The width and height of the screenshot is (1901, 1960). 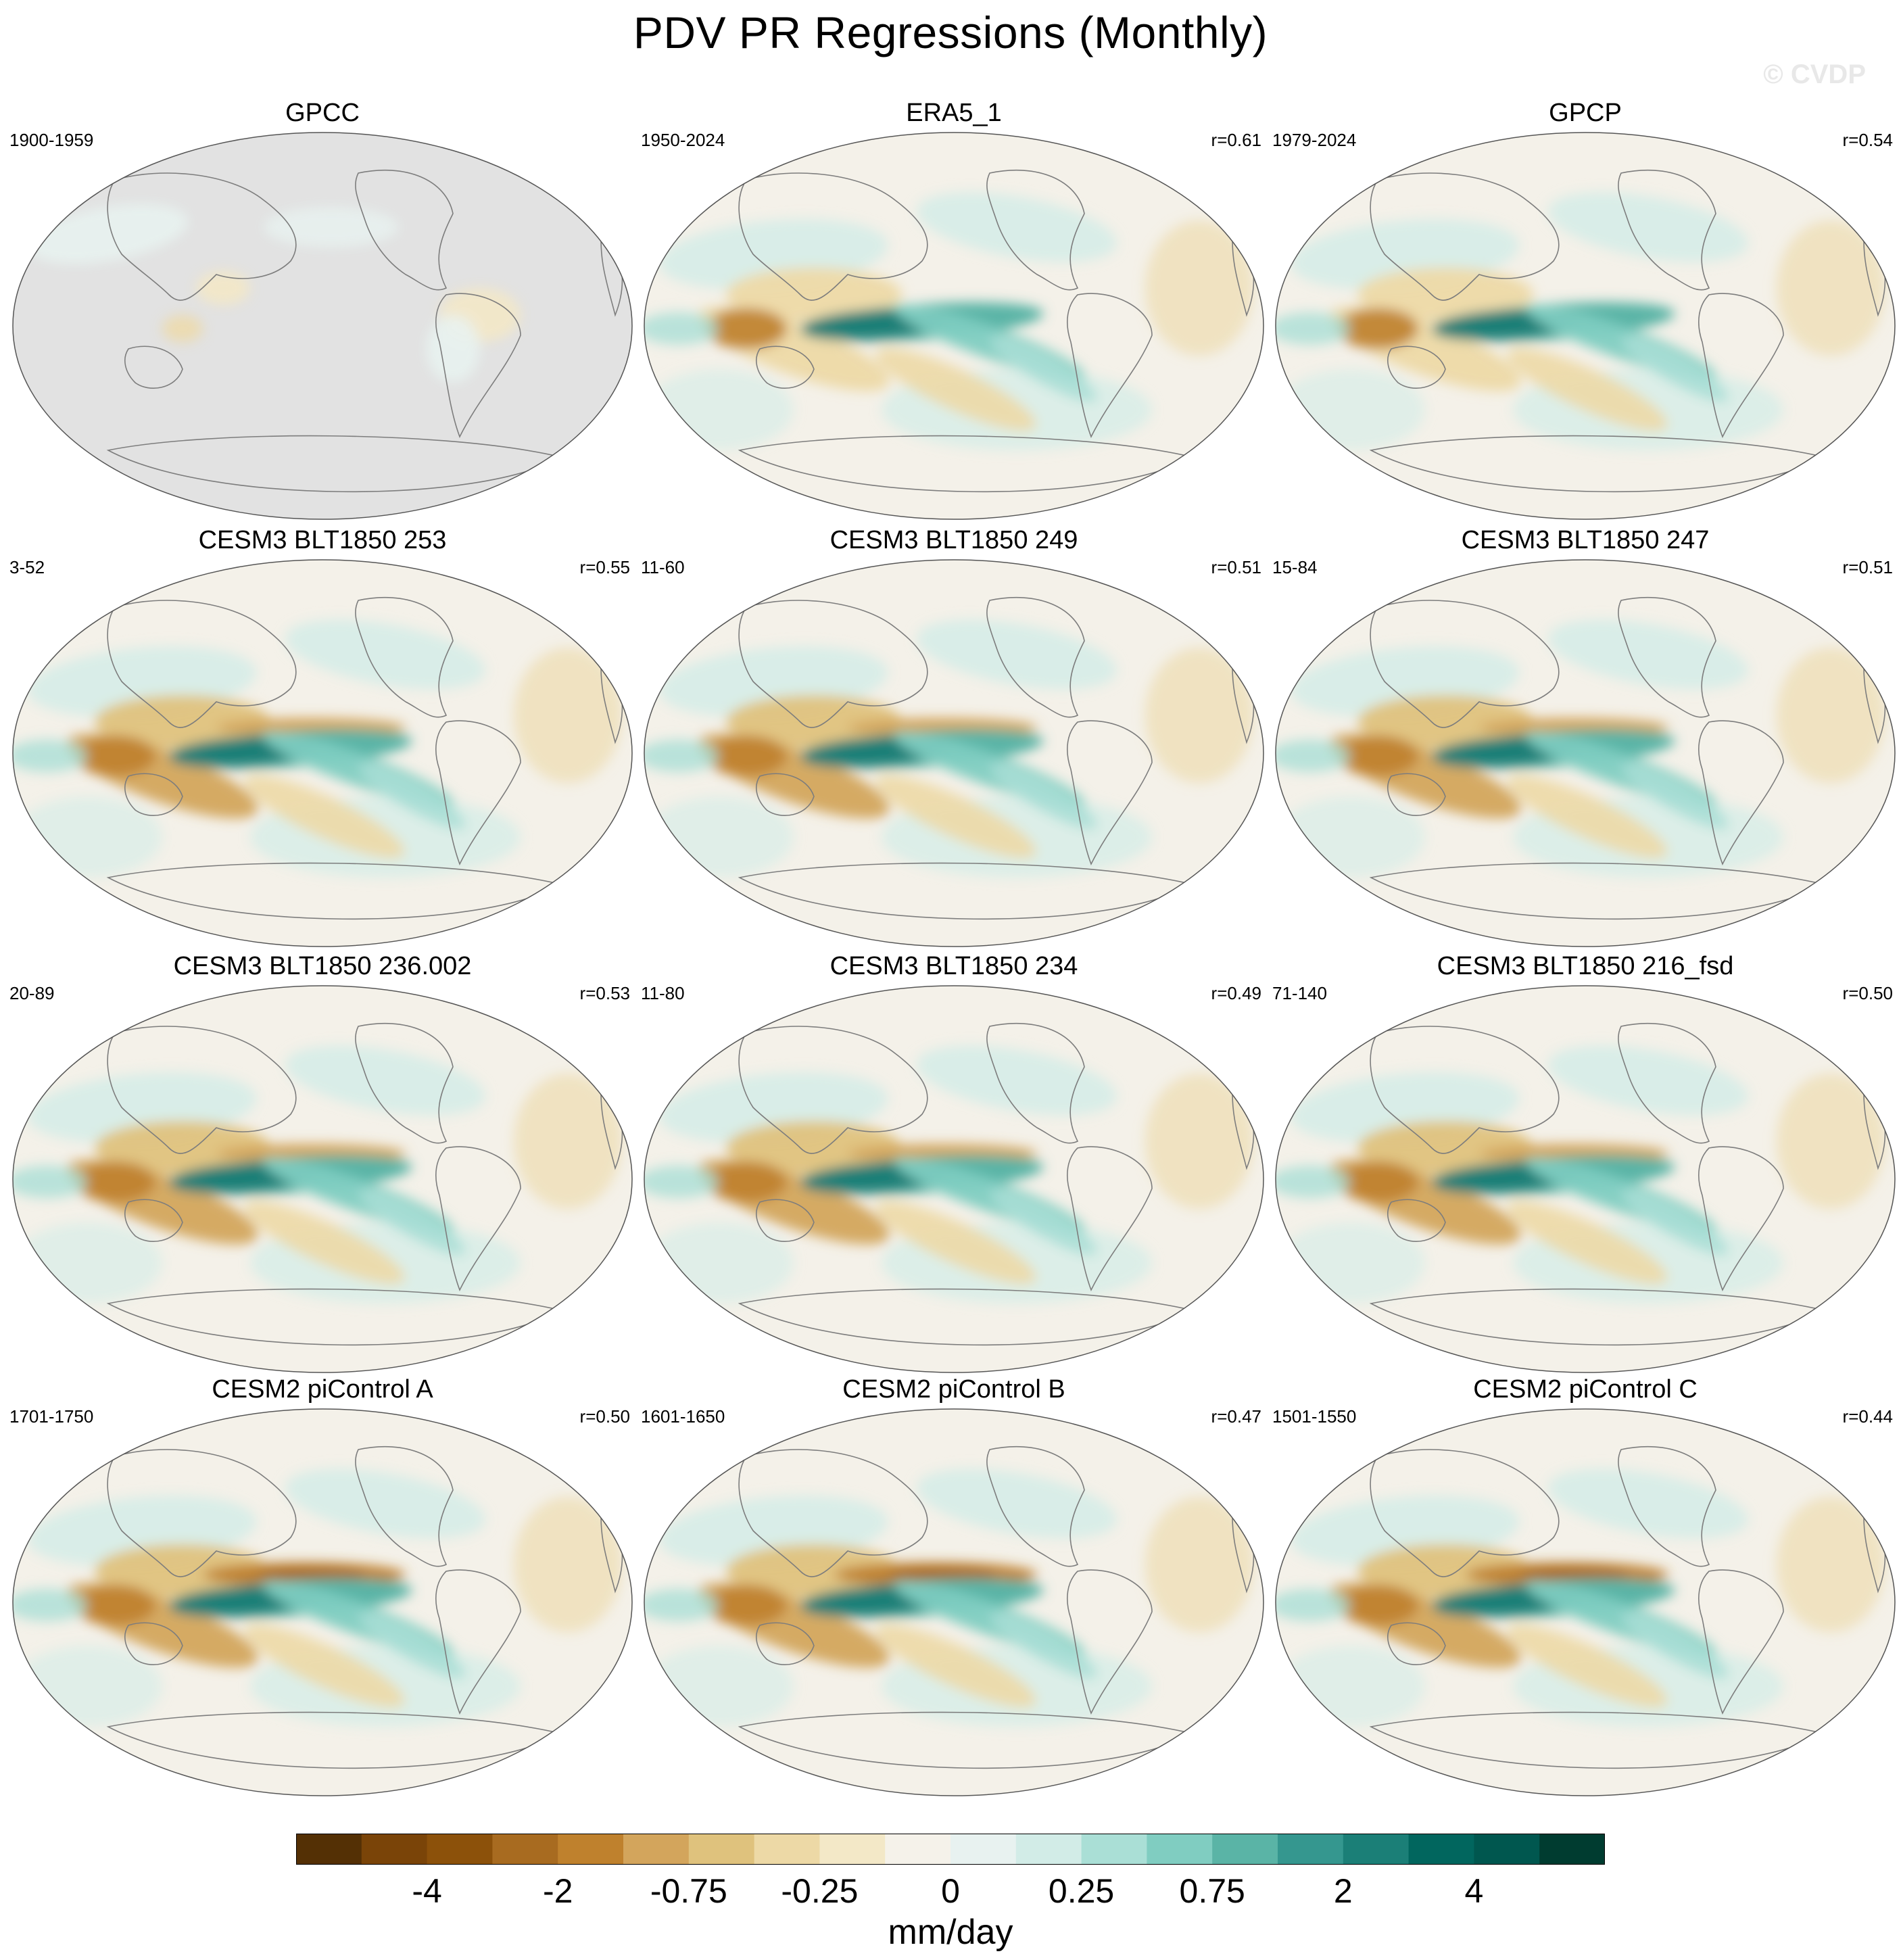 I want to click on map-panel: ERA5_1 1950-2024 r=0.61, so click(x=954, y=312).